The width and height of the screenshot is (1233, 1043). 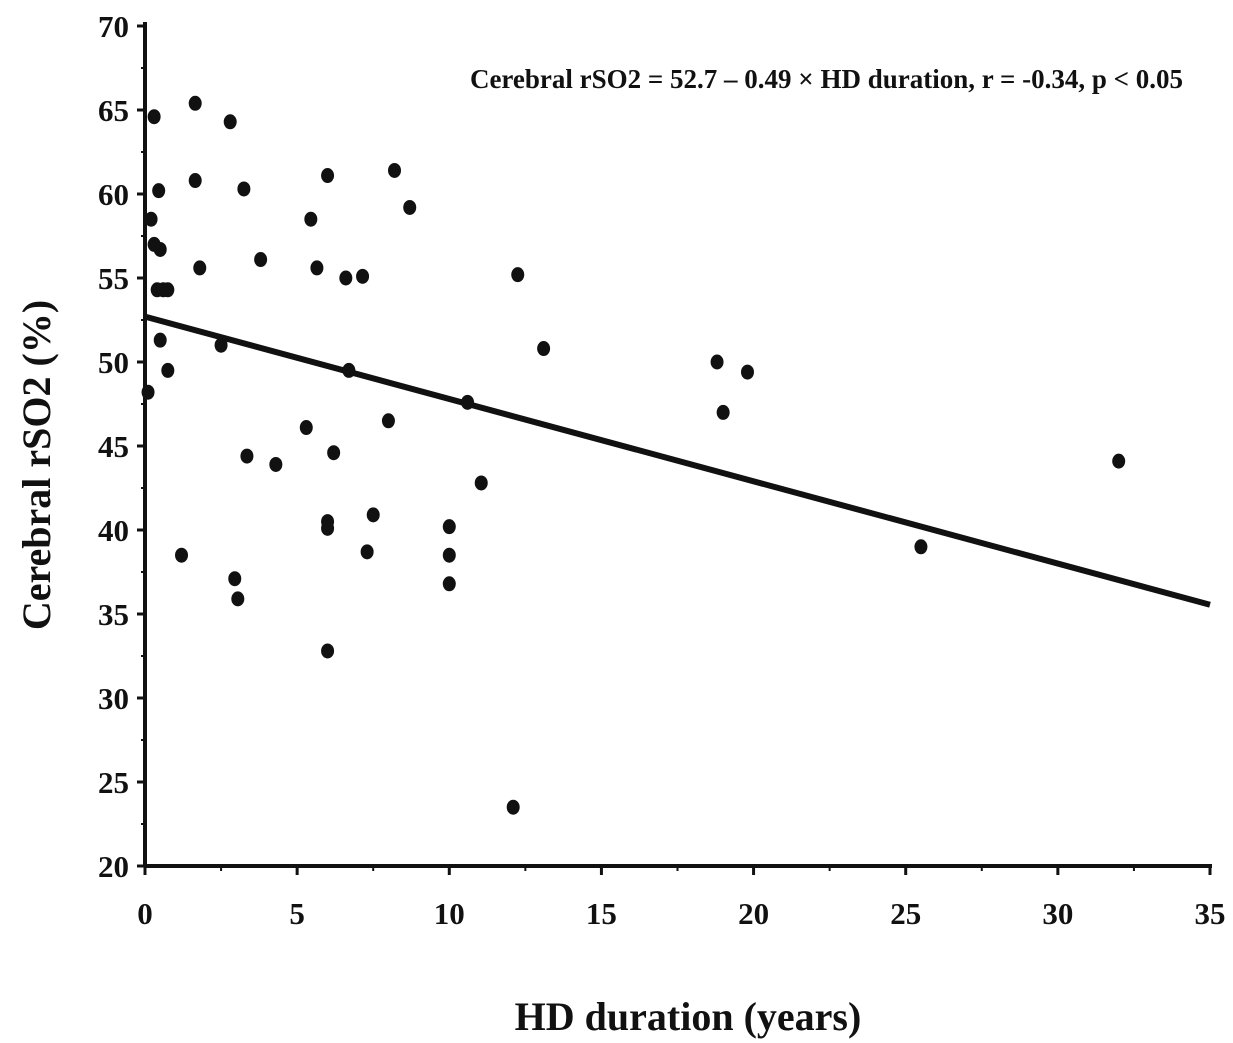 What do you see at coordinates (113, 530) in the screenshot?
I see `y-tick-label: 40` at bounding box center [113, 530].